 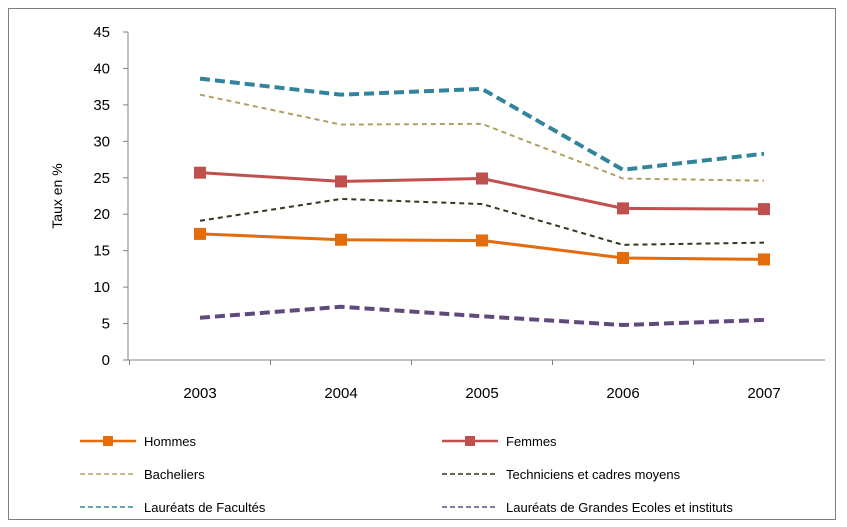 I want to click on y-tick-label: 45, so click(x=101, y=32).